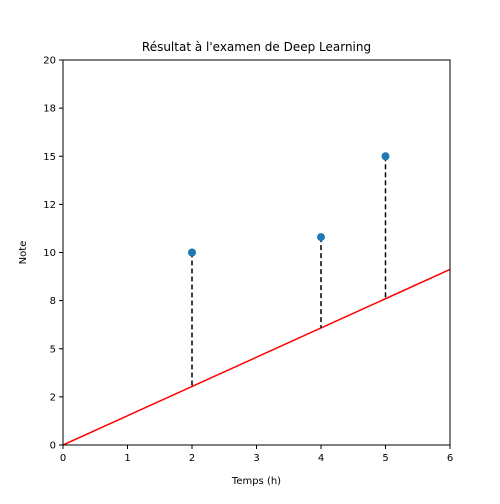 This screenshot has width=500, height=504. I want to click on y-tick-label: 0, so click(53, 446).